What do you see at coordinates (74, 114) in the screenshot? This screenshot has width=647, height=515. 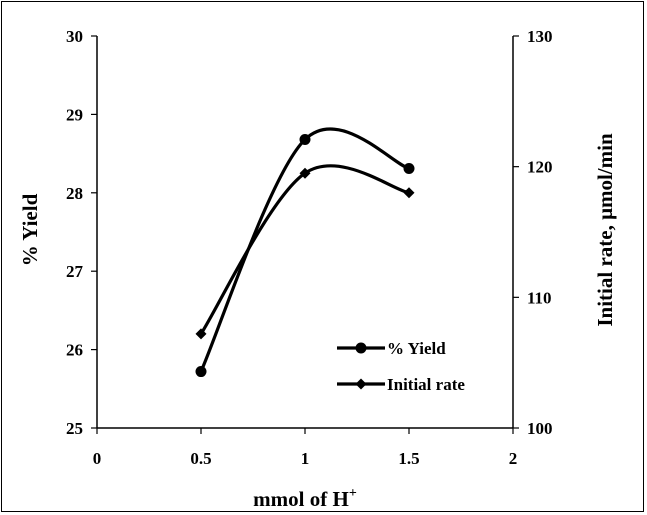 I see `y-tick-label: 29` at bounding box center [74, 114].